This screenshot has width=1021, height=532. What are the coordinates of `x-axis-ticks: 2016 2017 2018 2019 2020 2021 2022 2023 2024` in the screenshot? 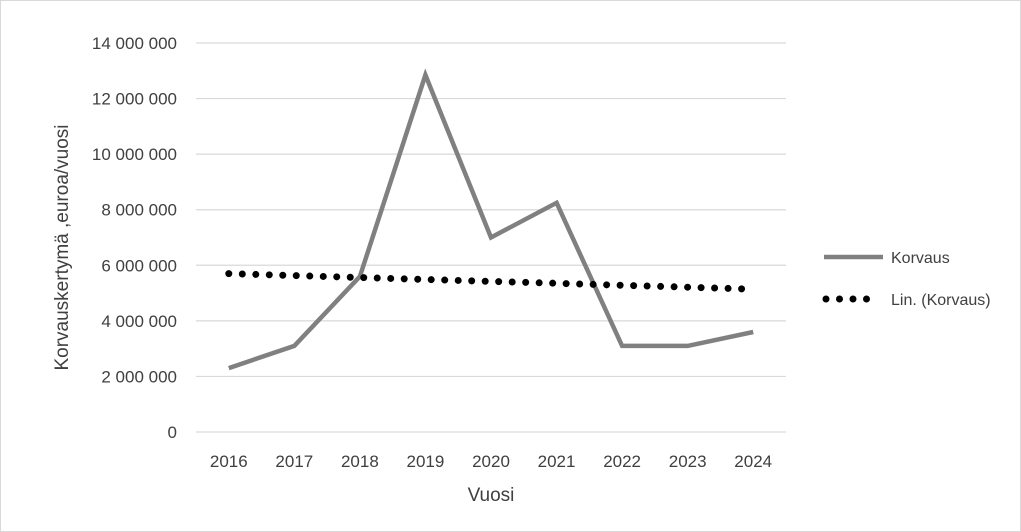 It's located at (491, 461).